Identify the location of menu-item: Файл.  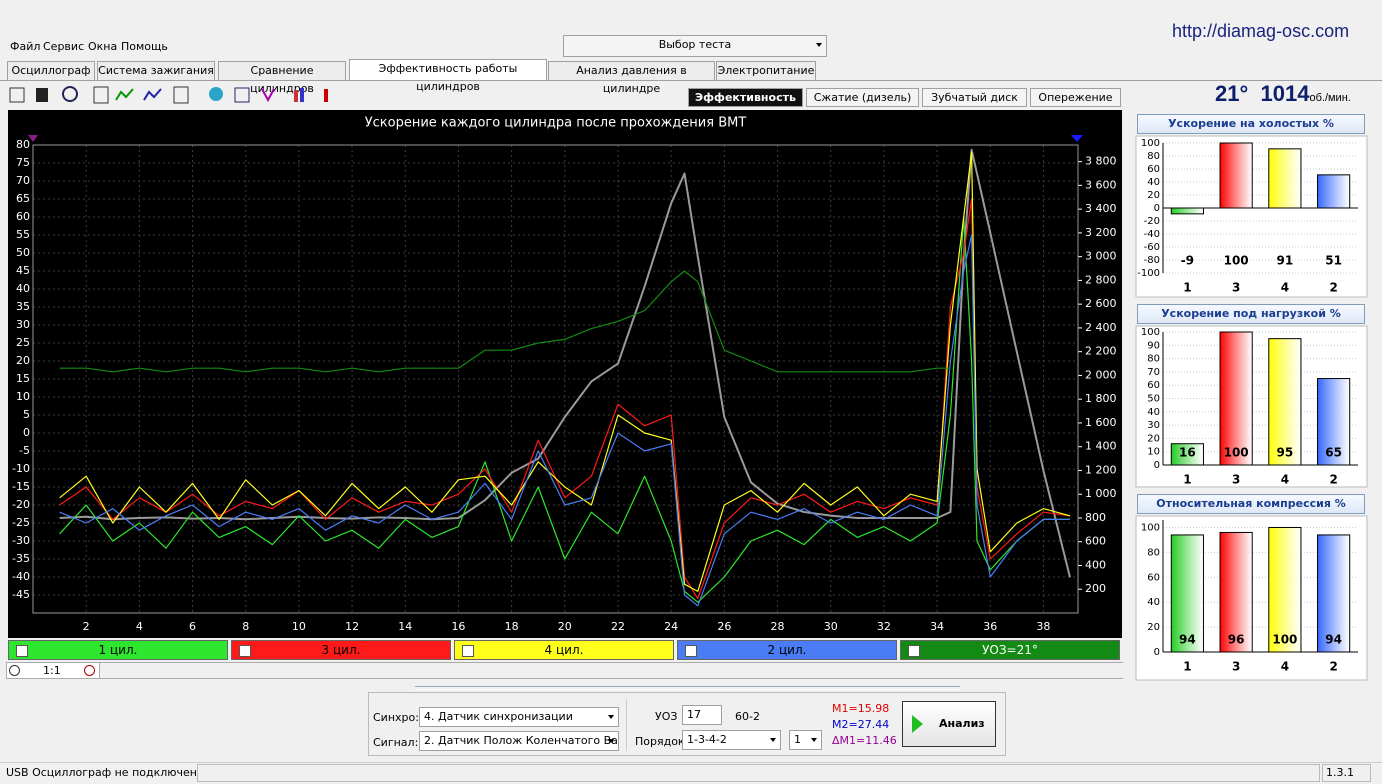
(25, 46).